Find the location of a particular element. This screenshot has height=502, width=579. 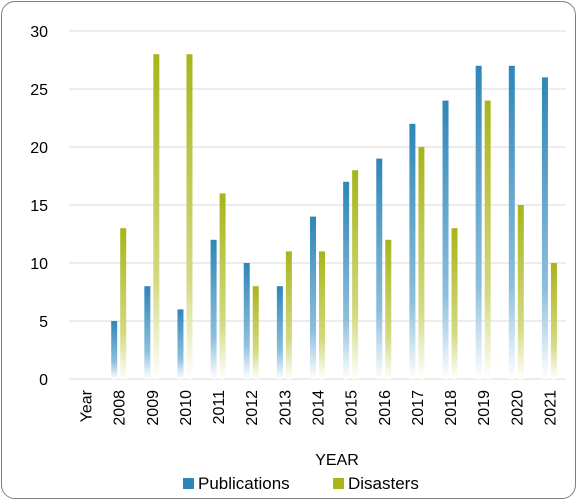

bar-publications-2015 is located at coordinates (346, 280).